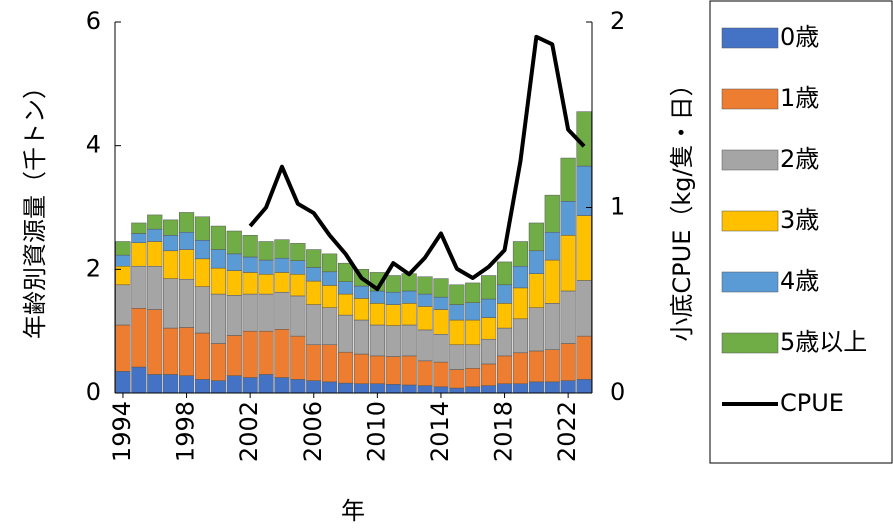 Image resolution: width=893 pixels, height=528 pixels. I want to click on y-axis-title: 年齢別資源量（千トン）, so click(35, 207).